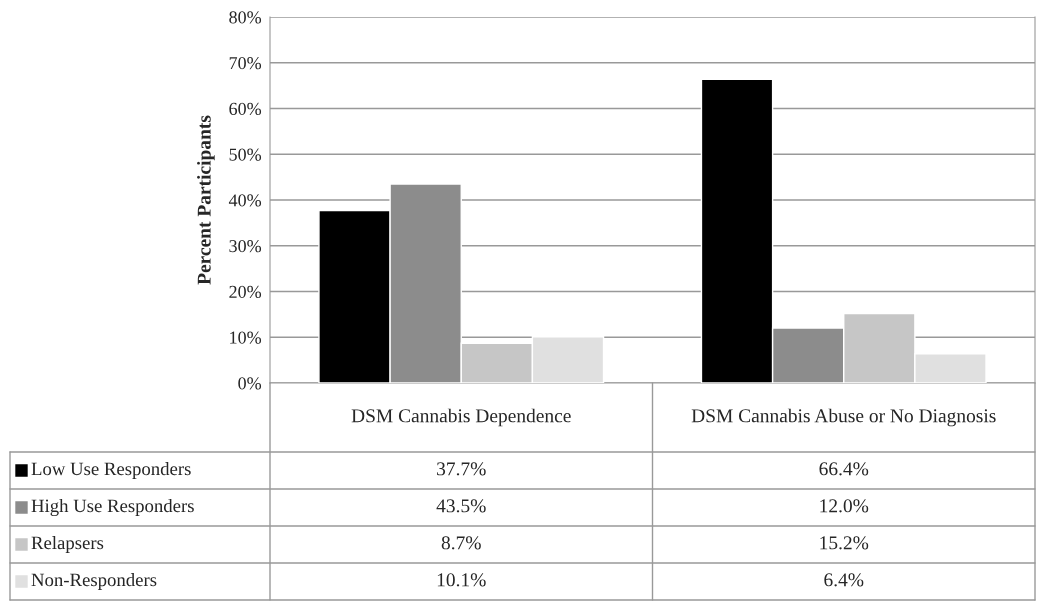 Image resolution: width=1045 pixels, height=602 pixels. What do you see at coordinates (844, 580) in the screenshot?
I see `data-label: 6.4%` at bounding box center [844, 580].